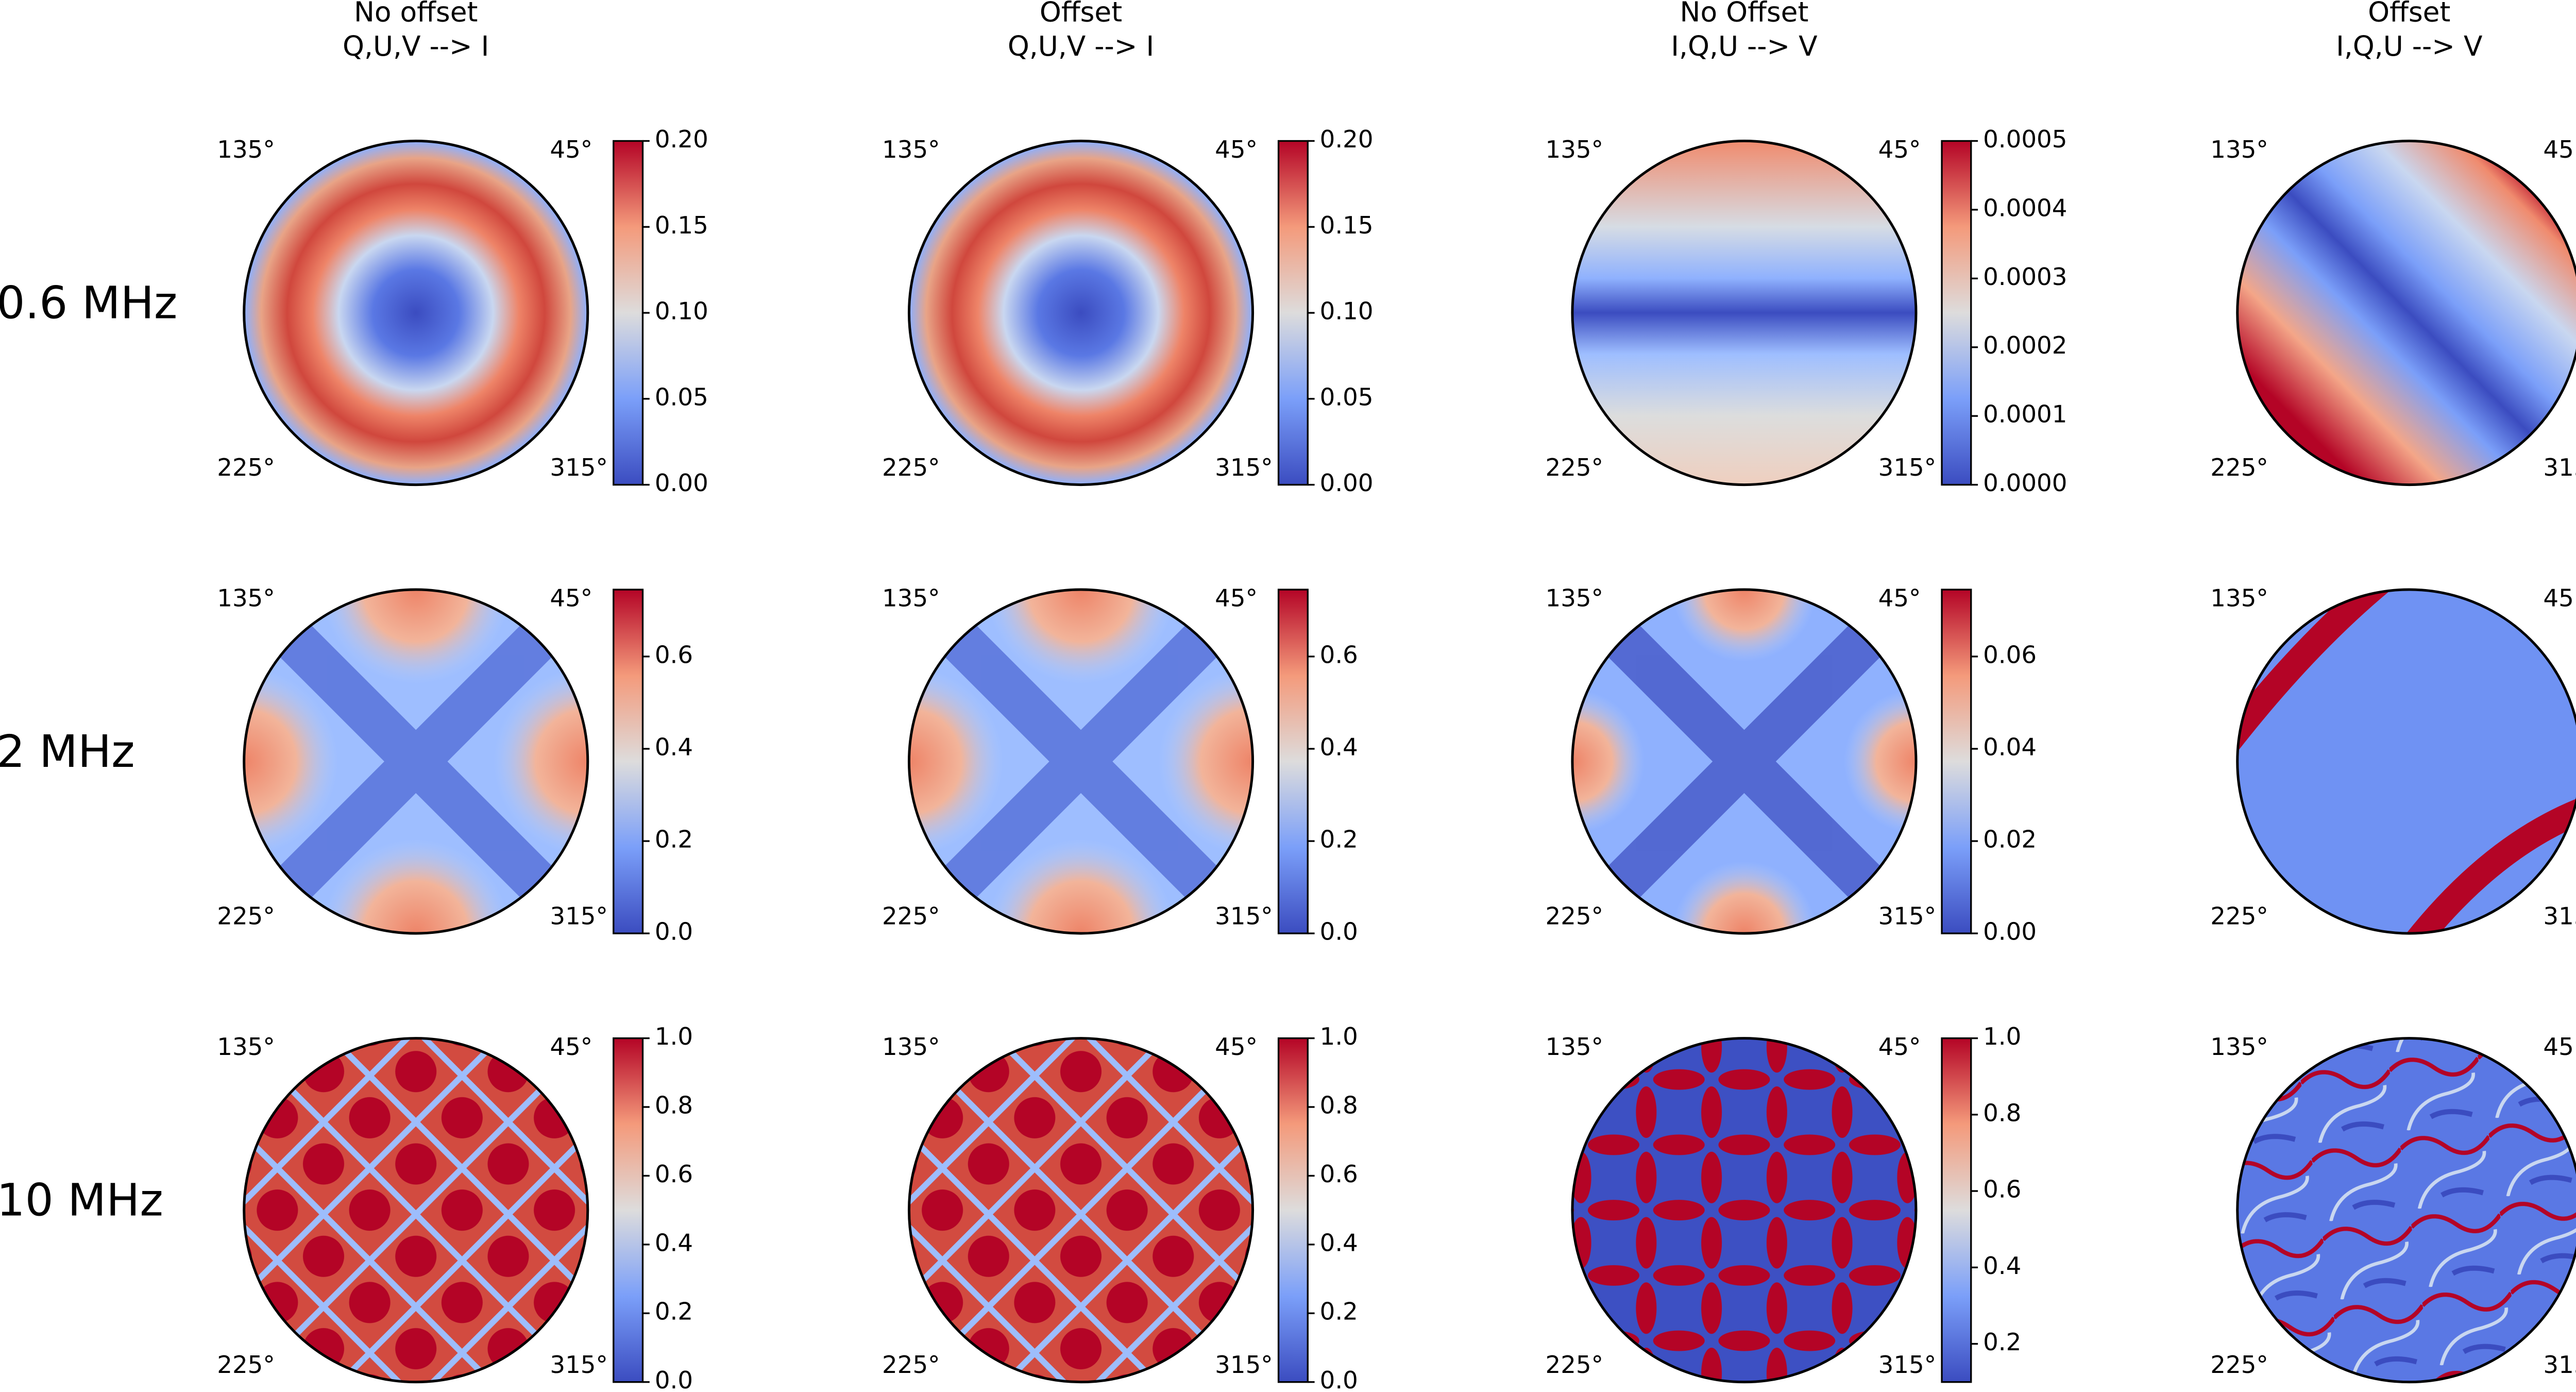 This screenshot has width=2576, height=1392. Describe the element at coordinates (2010, 840) in the screenshot. I see `colorbar-tick-label: 0.02` at that location.